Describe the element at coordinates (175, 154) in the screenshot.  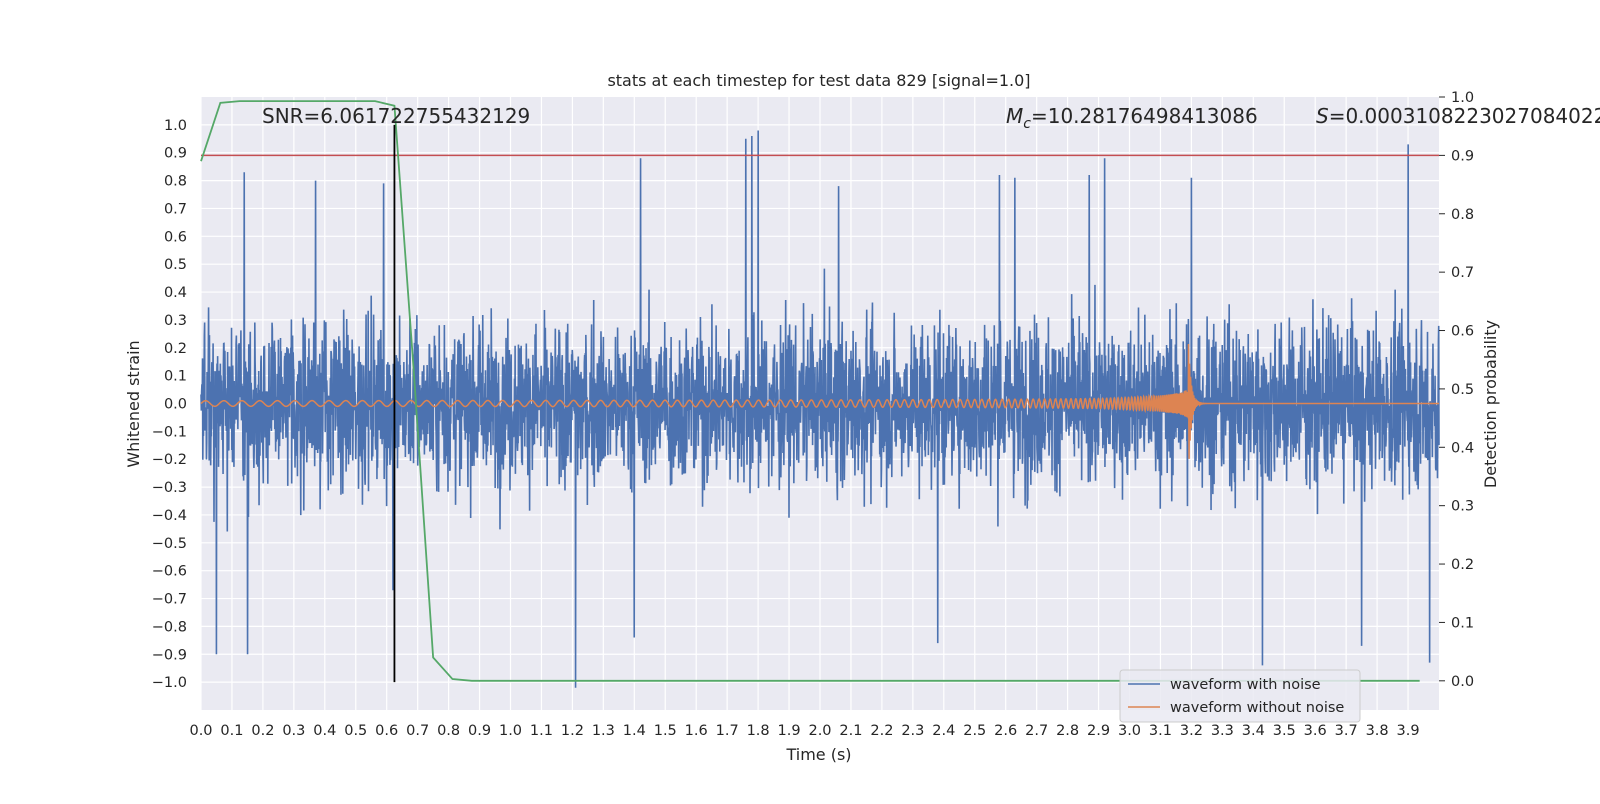
I see `y-tick-label: 0.9` at that location.